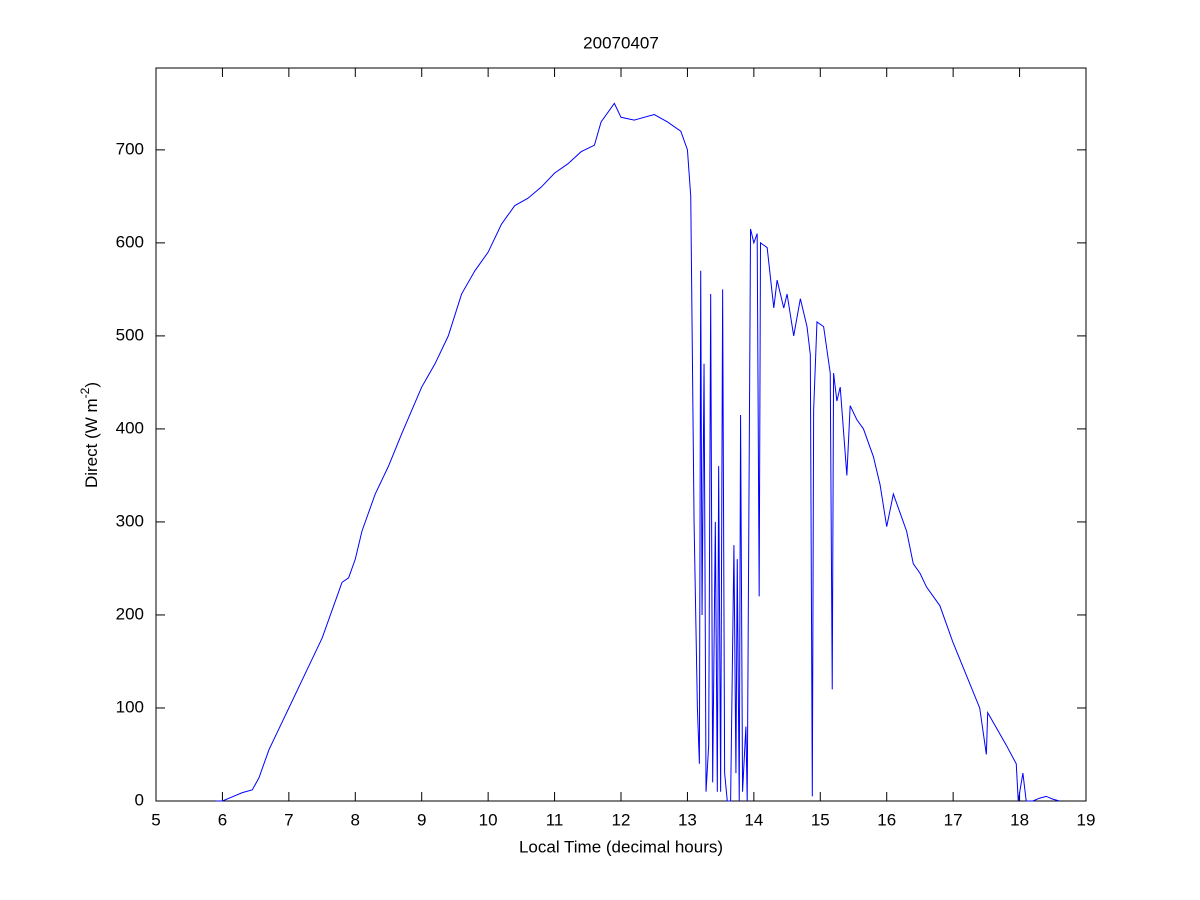 This screenshot has height=900, width=1200. I want to click on x-tick-label: 18, so click(1019, 819).